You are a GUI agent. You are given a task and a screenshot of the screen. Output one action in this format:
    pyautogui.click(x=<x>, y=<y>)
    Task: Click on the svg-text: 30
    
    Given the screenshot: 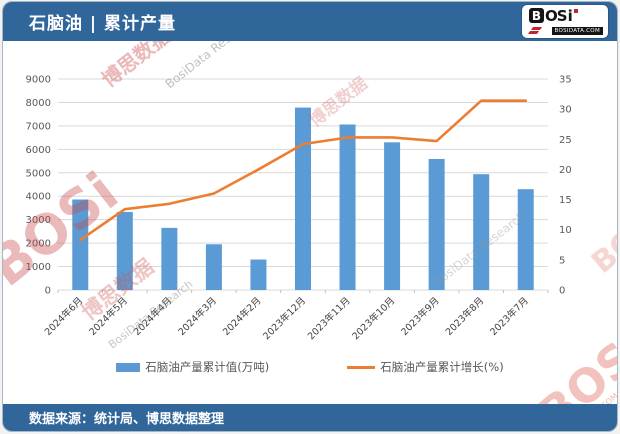 What is the action you would take?
    pyautogui.click(x=565, y=110)
    